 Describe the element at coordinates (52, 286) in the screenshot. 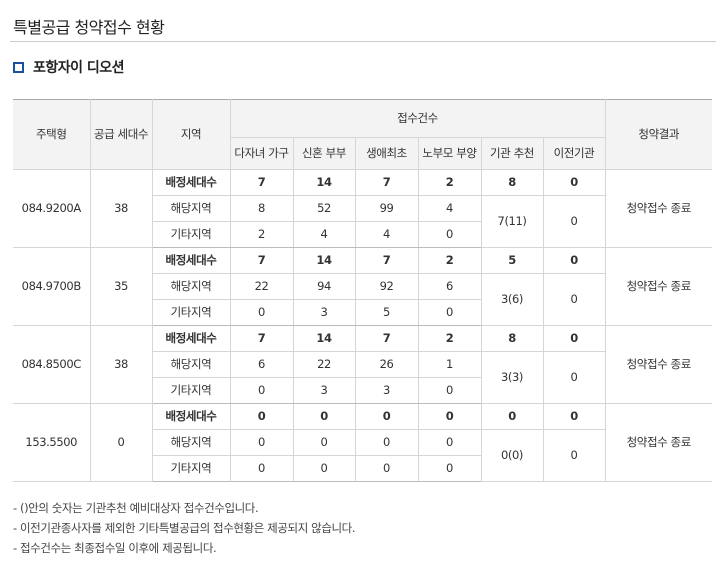

I see `housing-type-cell: 084.9700B` at that location.